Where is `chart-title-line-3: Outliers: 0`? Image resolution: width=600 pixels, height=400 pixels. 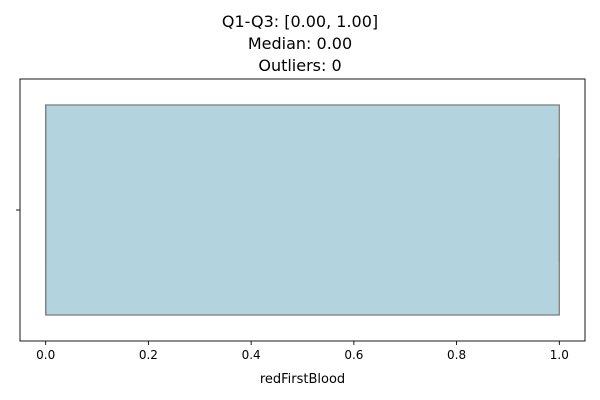
chart-title-line-3: Outliers: 0 is located at coordinates (300, 65).